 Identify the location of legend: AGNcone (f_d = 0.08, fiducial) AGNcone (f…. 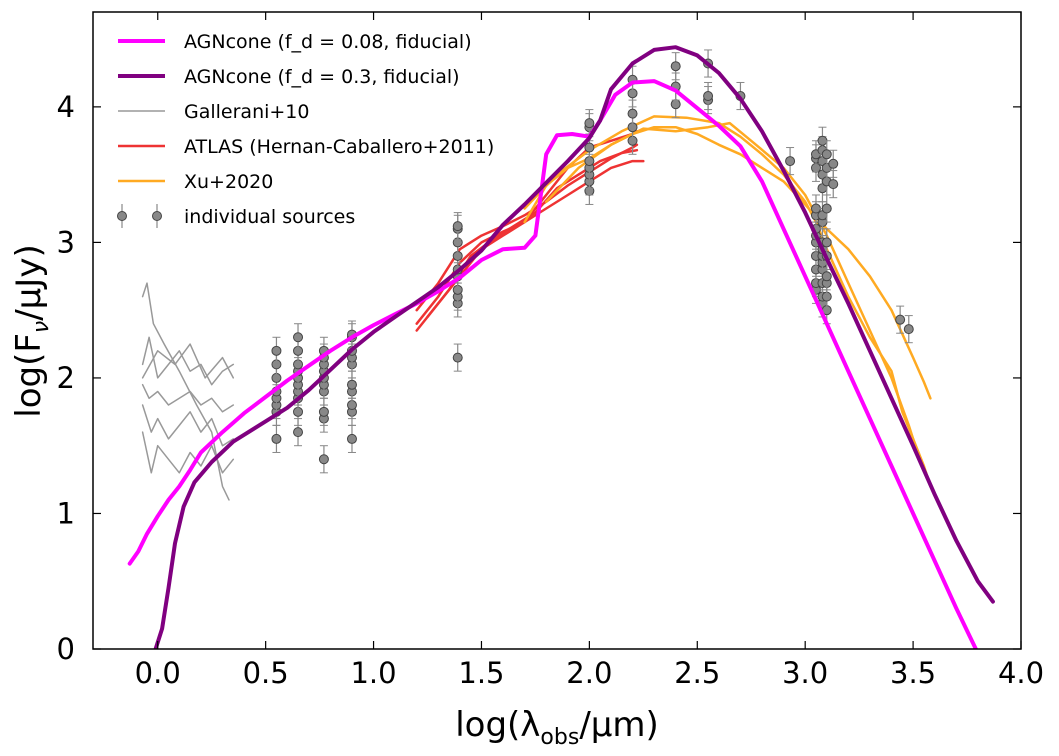
(305, 129).